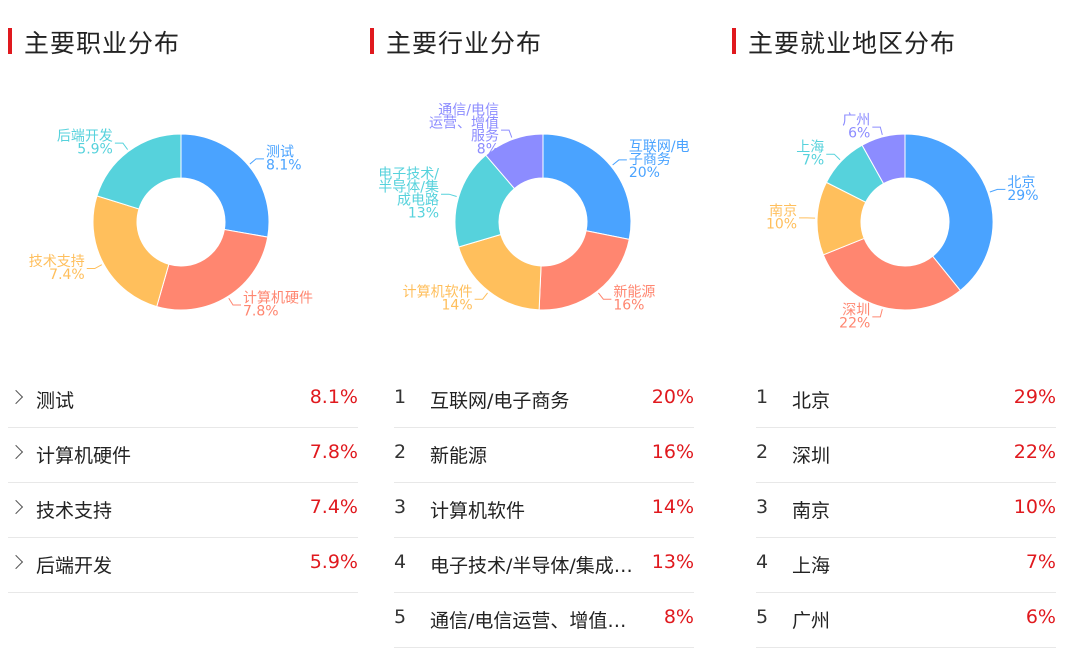 This screenshot has width=1080, height=655. What do you see at coordinates (644, 173) in the screenshot?
I see `slice-value-label: 20%` at bounding box center [644, 173].